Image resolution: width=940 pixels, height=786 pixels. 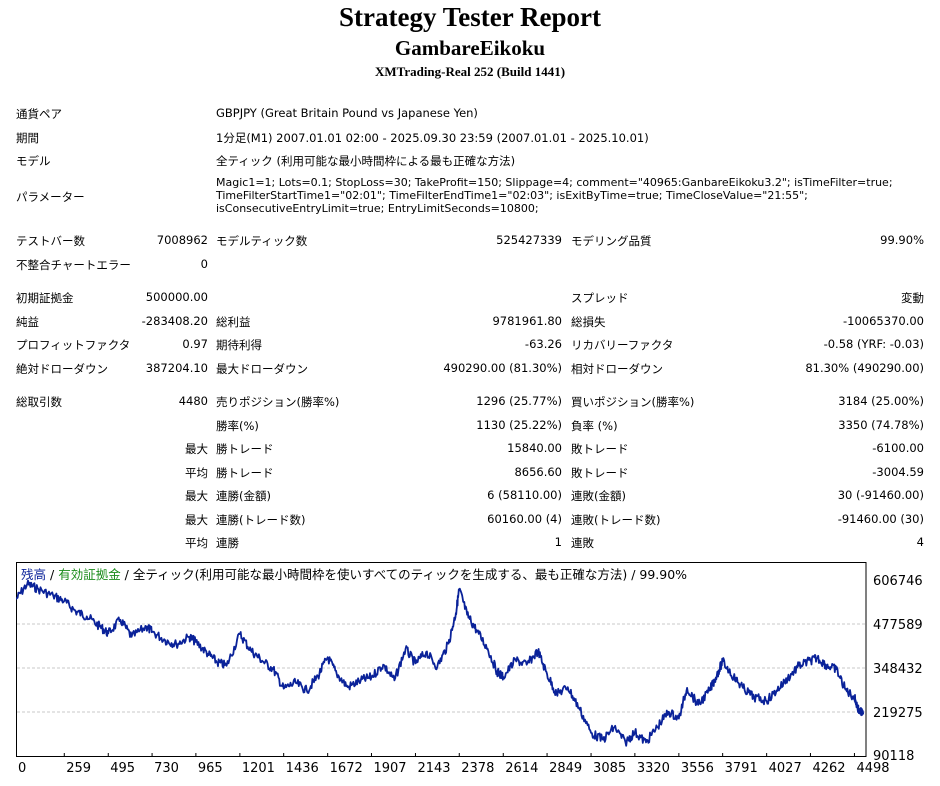 What do you see at coordinates (519, 401) in the screenshot?
I see `short-value: 1296 (25.77%)` at bounding box center [519, 401].